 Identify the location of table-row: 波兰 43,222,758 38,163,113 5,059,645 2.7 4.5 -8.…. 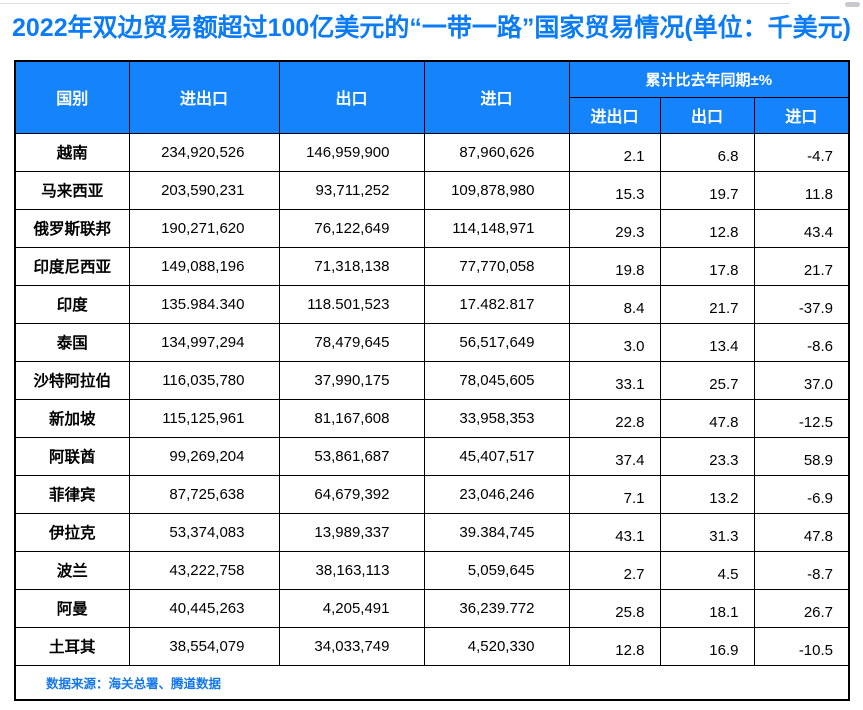
(432, 570).